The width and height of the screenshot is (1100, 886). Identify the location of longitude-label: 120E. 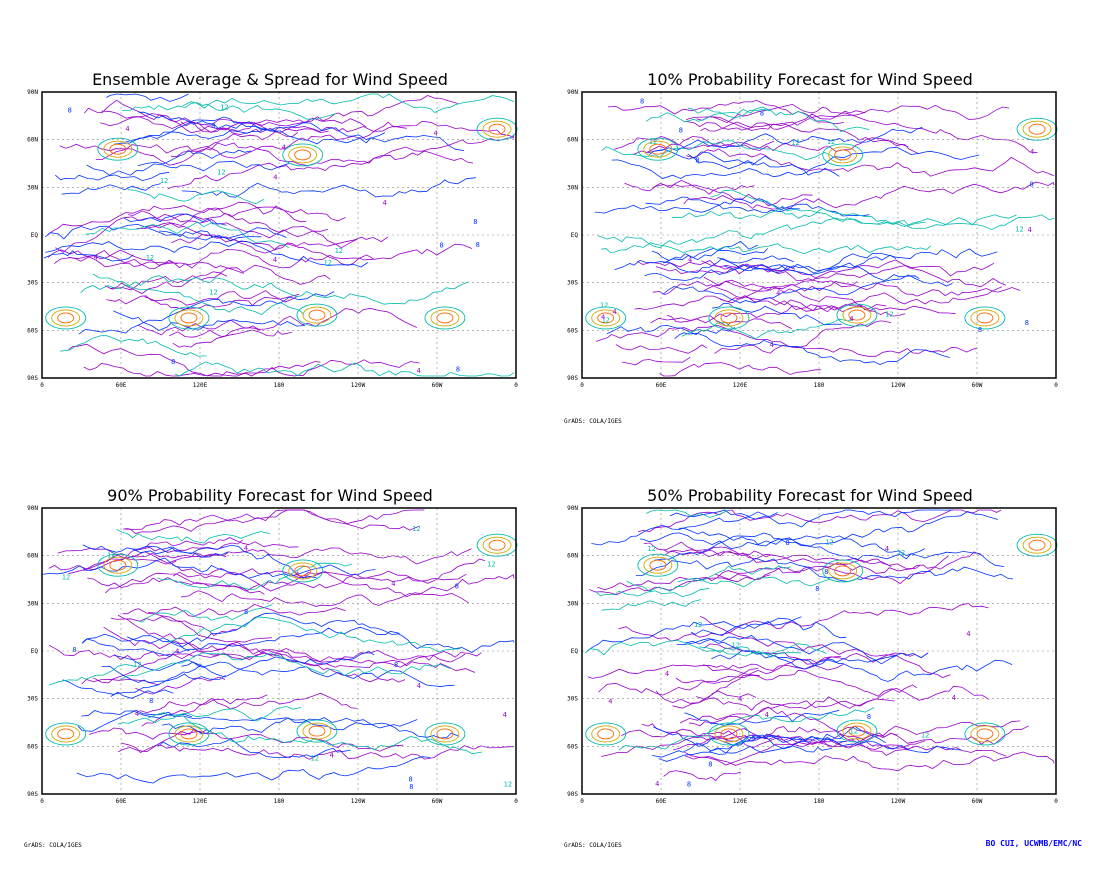
(740, 385).